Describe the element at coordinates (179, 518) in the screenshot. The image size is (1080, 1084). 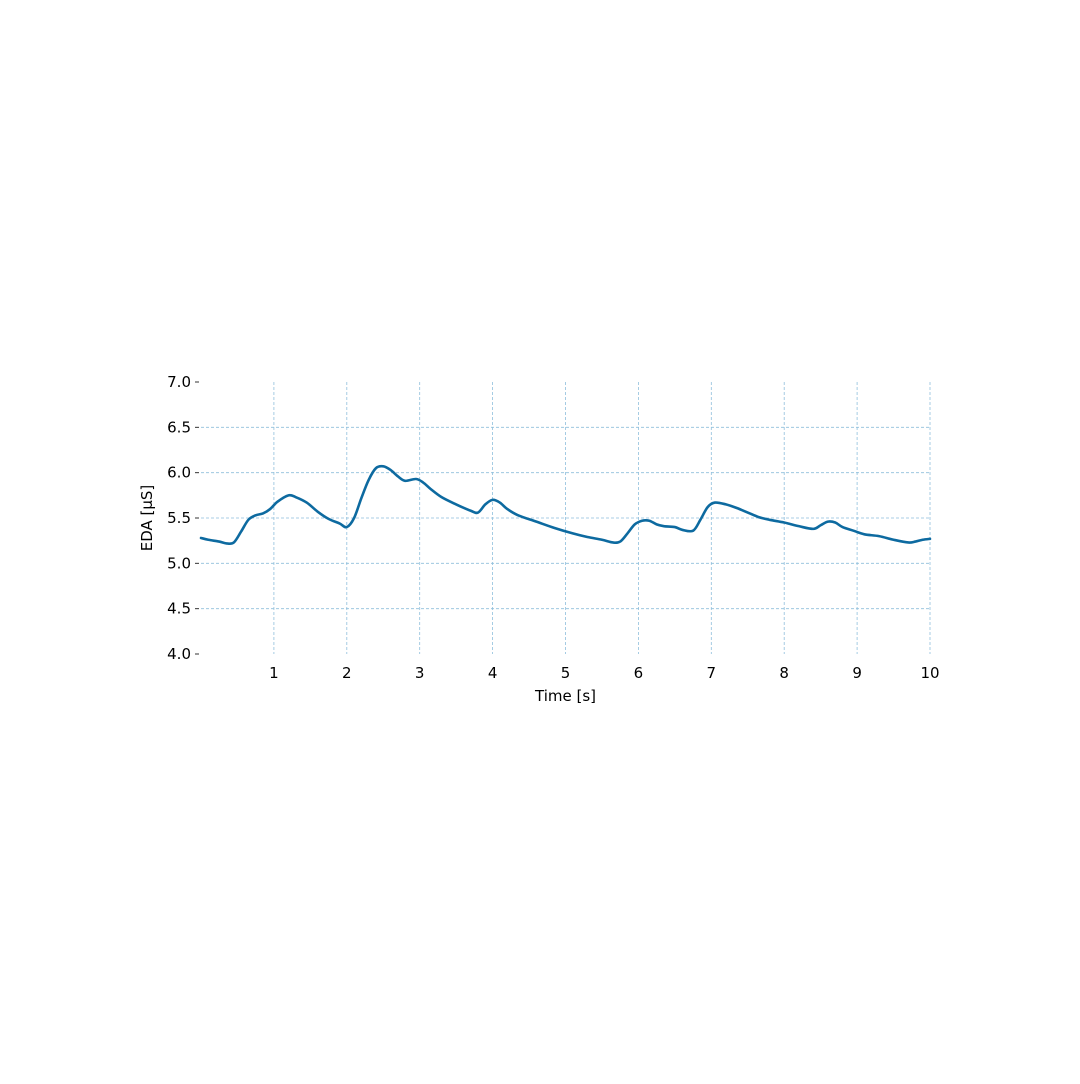
I see `y-tick-label: 5.5` at that location.